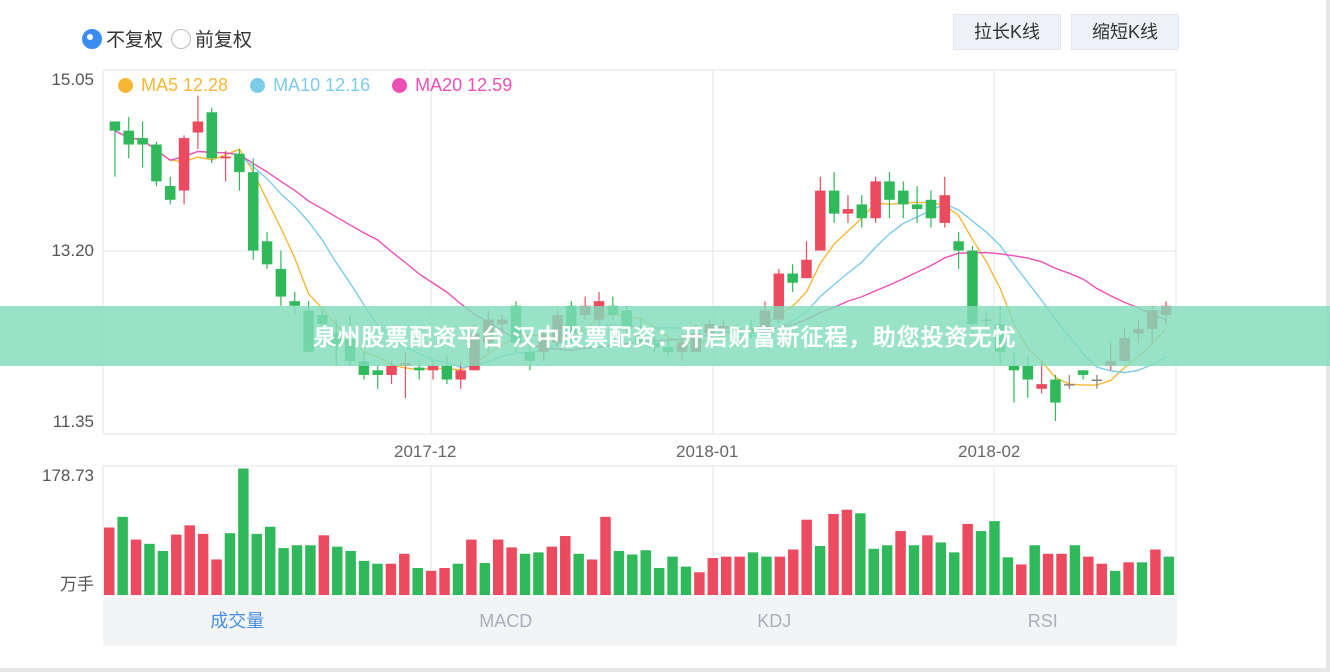 This screenshot has width=1330, height=672. Describe the element at coordinates (72, 250) in the screenshot. I see `price-tick-mid: 13.20` at that location.